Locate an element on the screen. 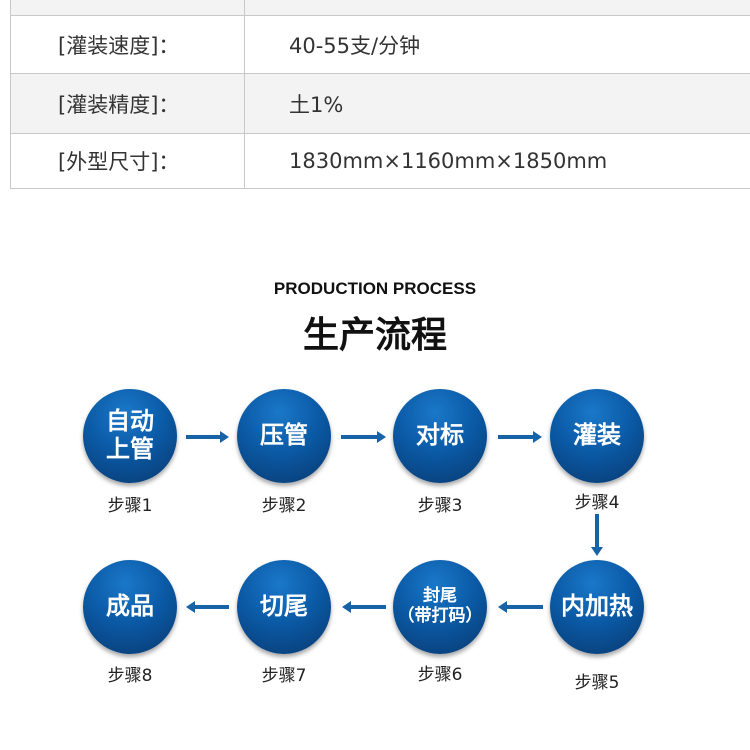  step-label: 步骤6 is located at coordinates (440, 675).